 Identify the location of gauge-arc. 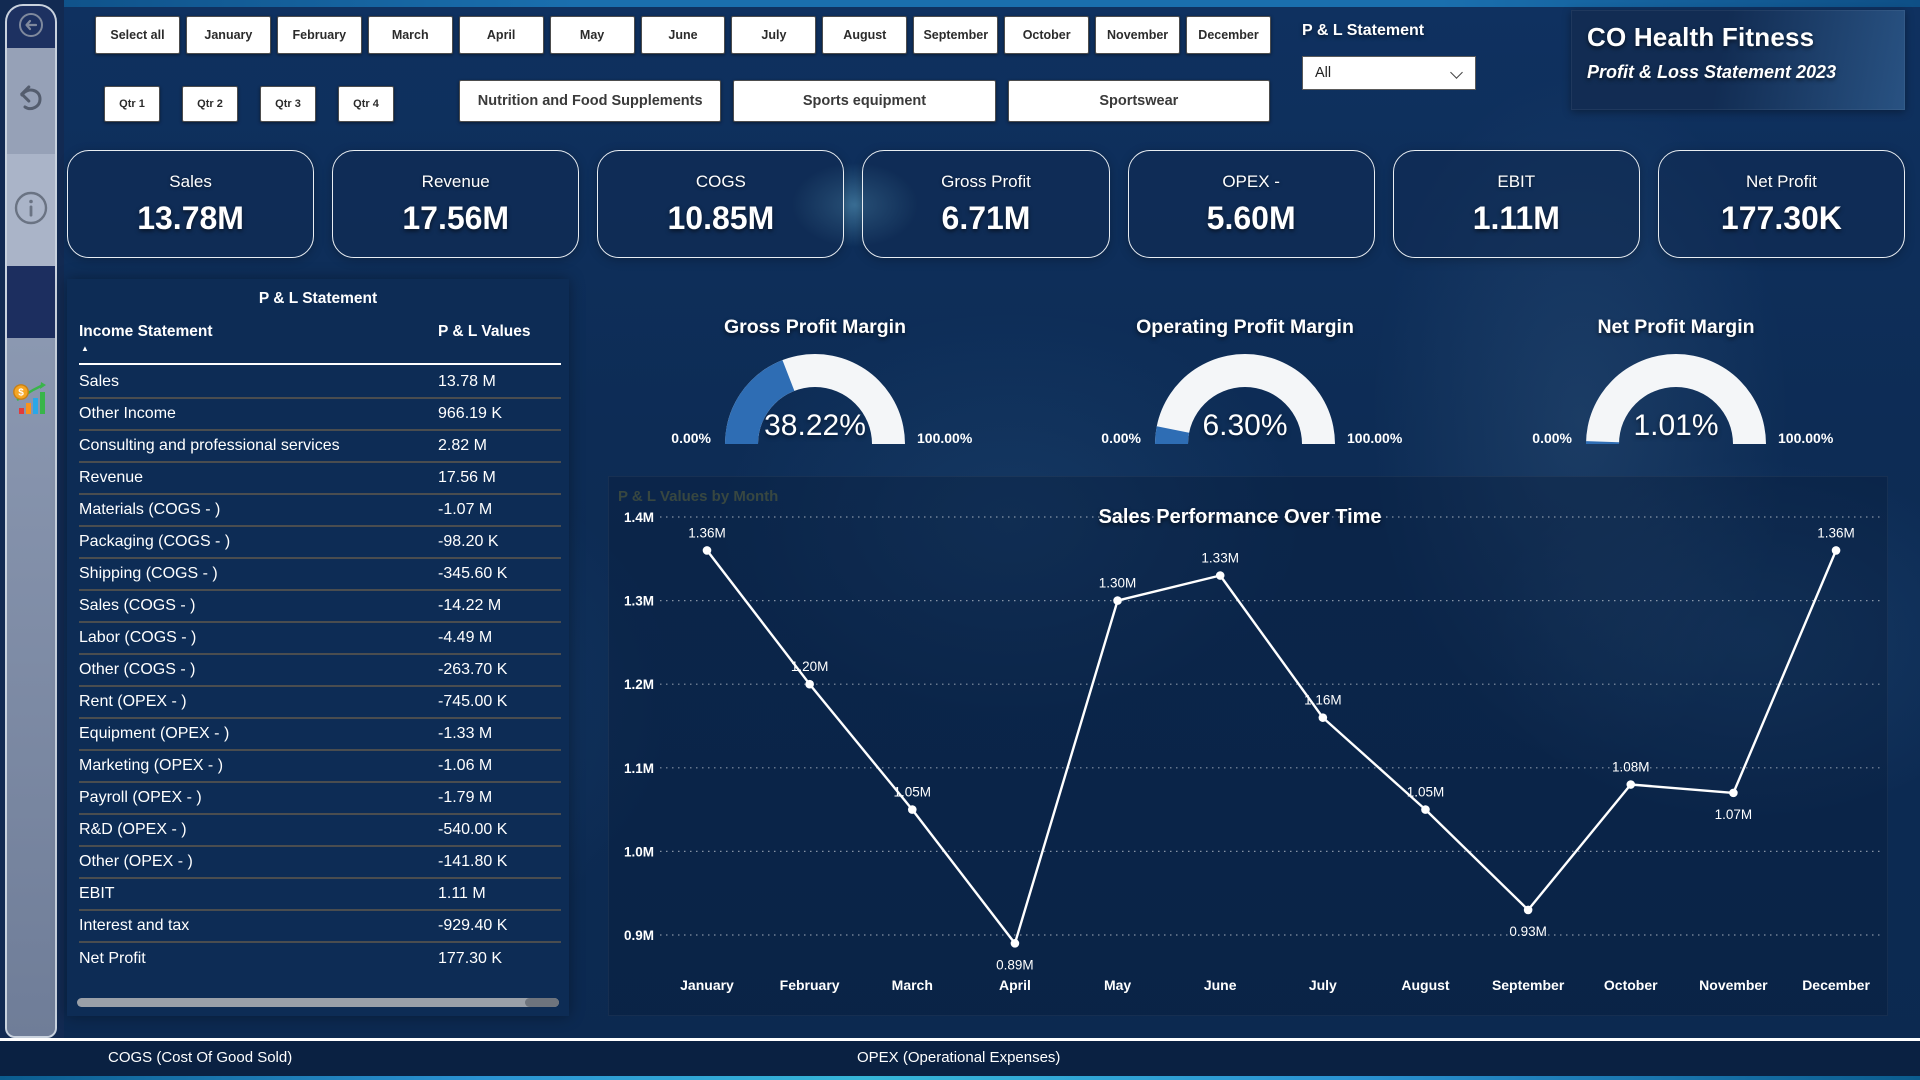
(1676, 399).